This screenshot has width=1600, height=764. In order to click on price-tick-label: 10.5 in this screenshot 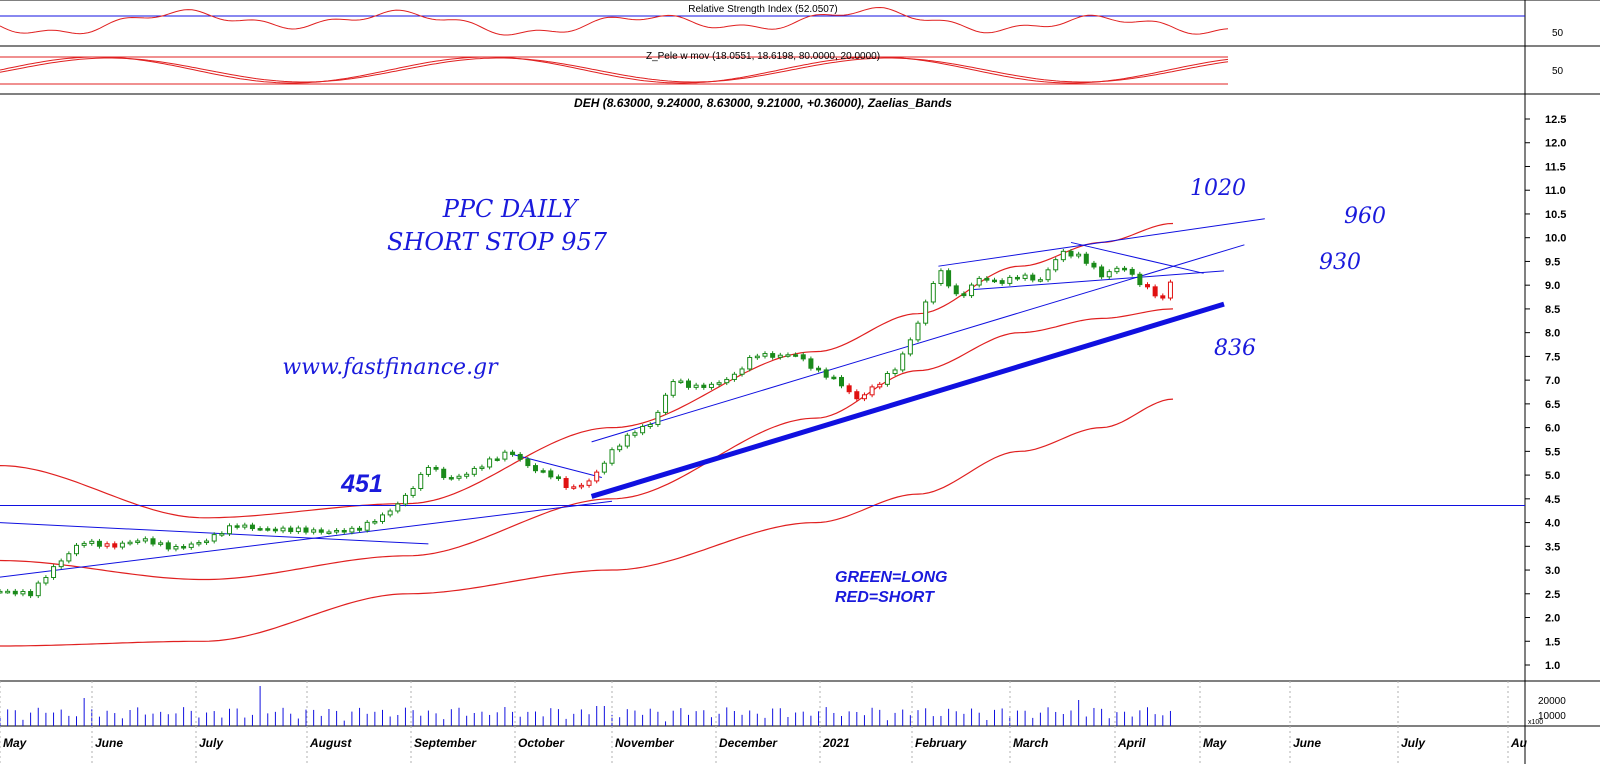, I will do `click(1555, 215)`.